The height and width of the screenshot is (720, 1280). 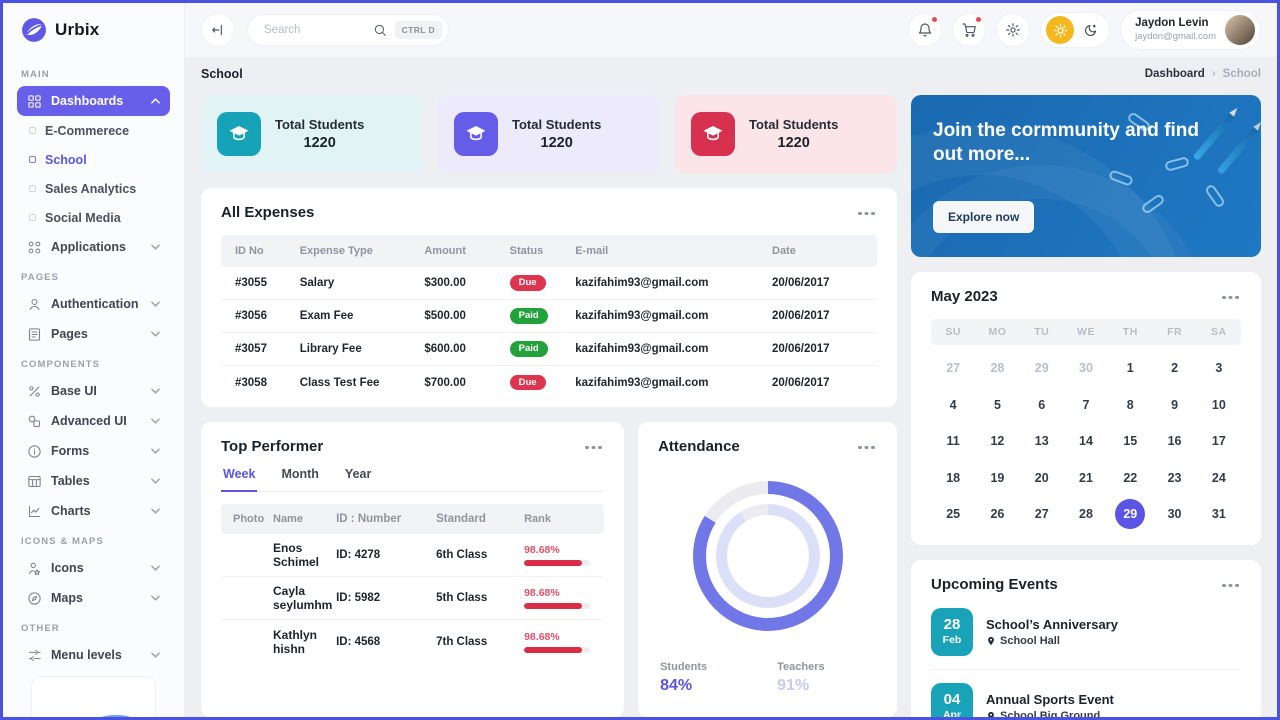 I want to click on status-badge: Due, so click(x=527, y=382).